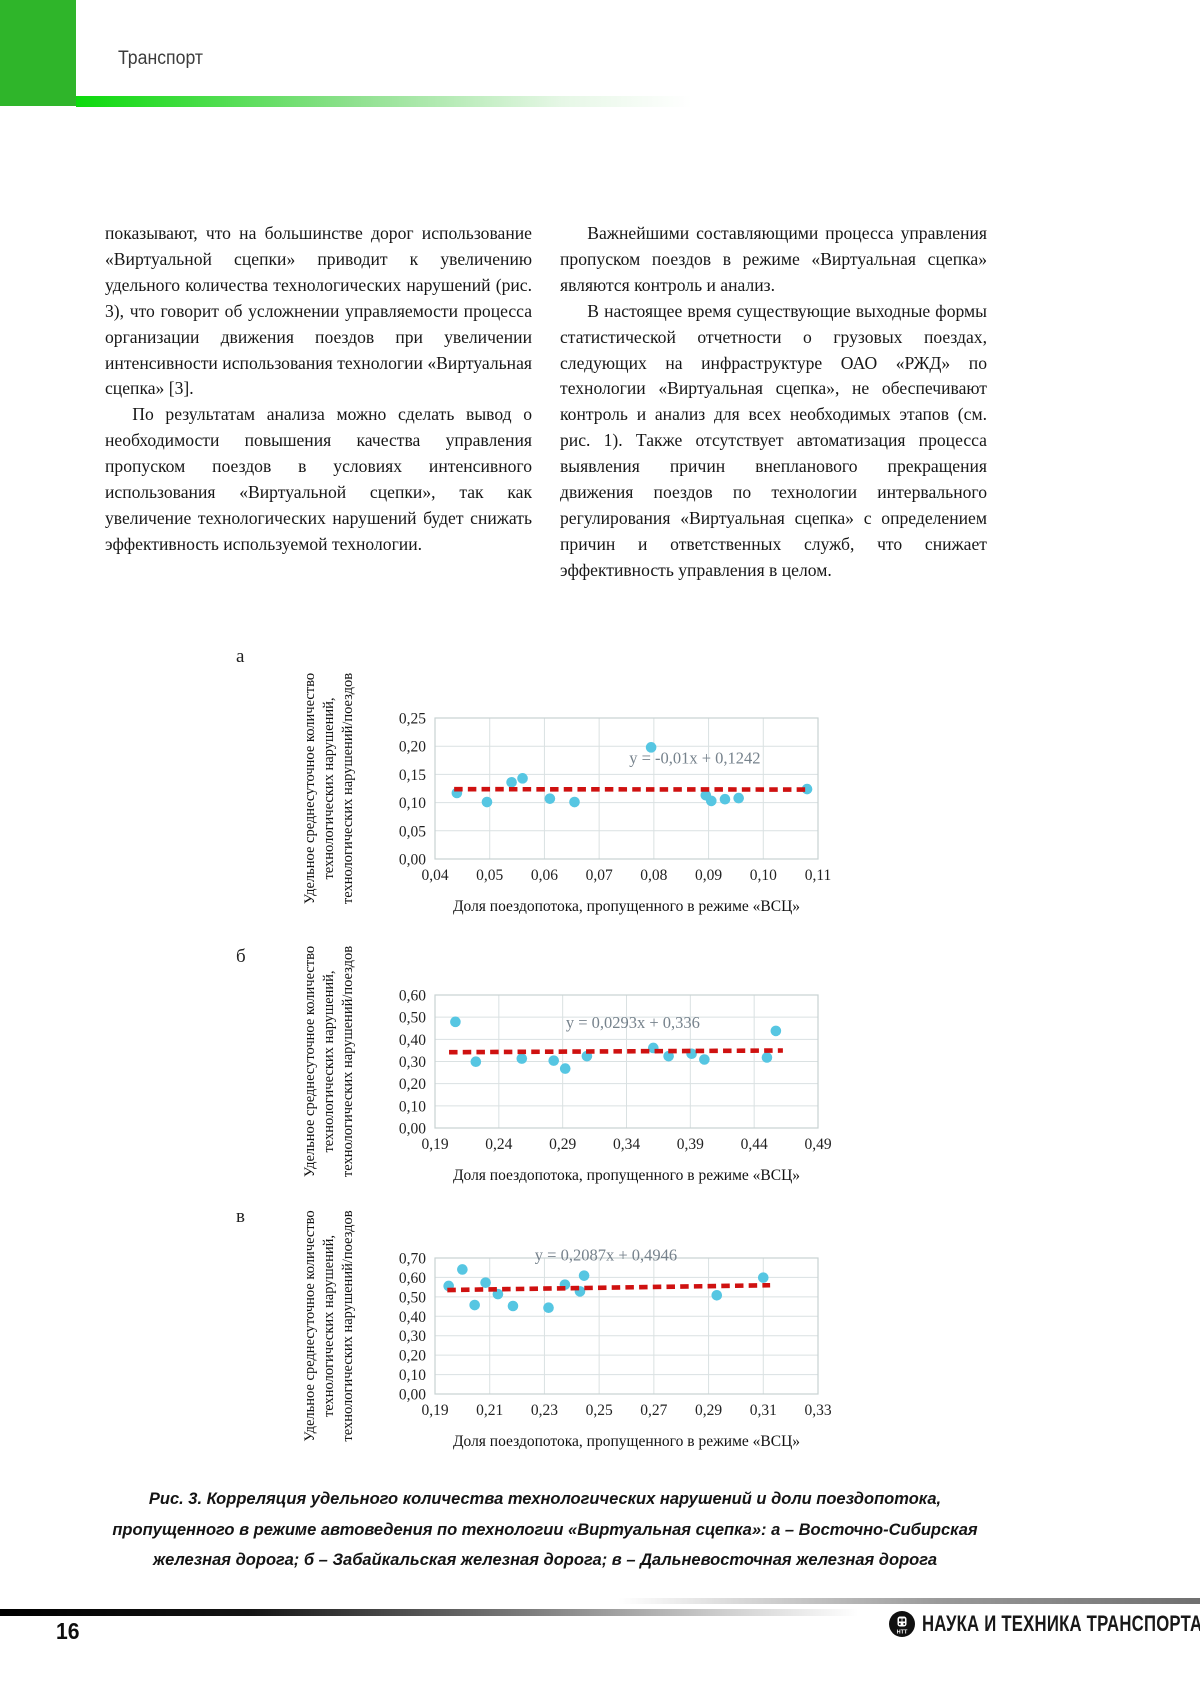  Describe the element at coordinates (412, 719) in the screenshot. I see `y-tick-label: 0,25` at that location.